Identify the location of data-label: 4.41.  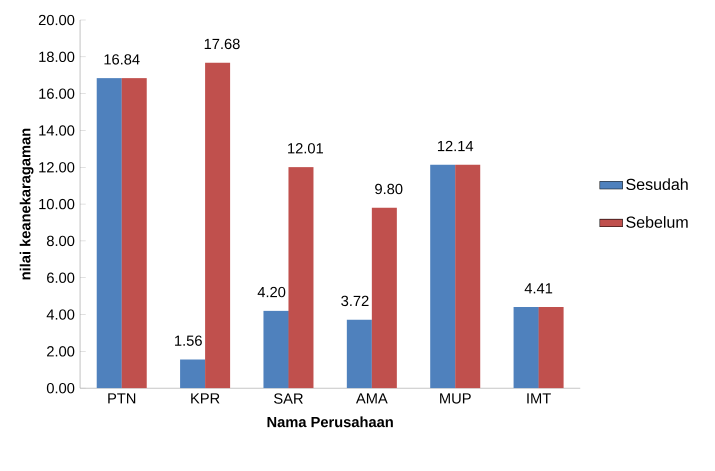
(538, 288).